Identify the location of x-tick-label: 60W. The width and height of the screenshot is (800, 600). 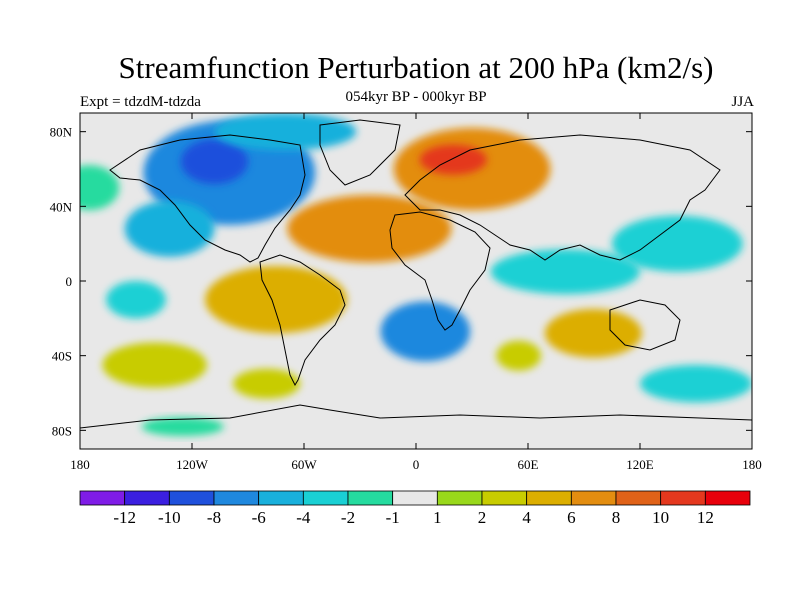
(304, 464).